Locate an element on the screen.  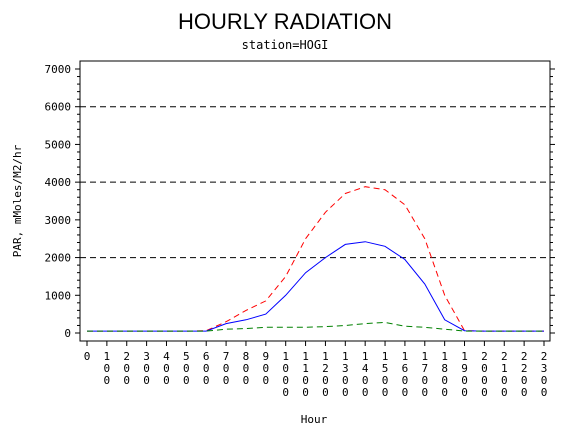
y-tick-label: 4000 is located at coordinates (58, 182).